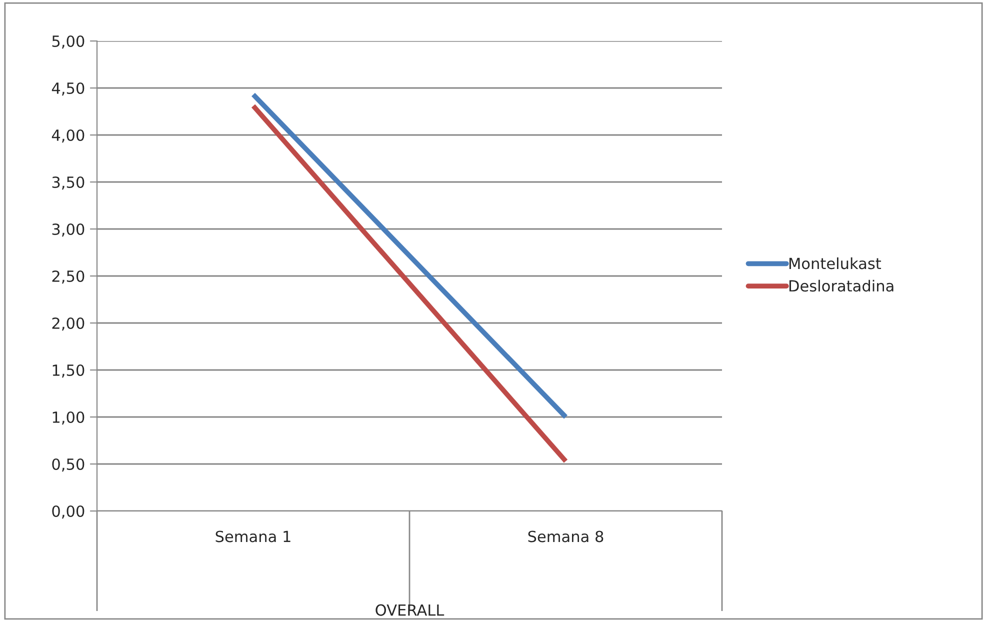  I want to click on y-tick-label: 1,50, so click(68, 371).